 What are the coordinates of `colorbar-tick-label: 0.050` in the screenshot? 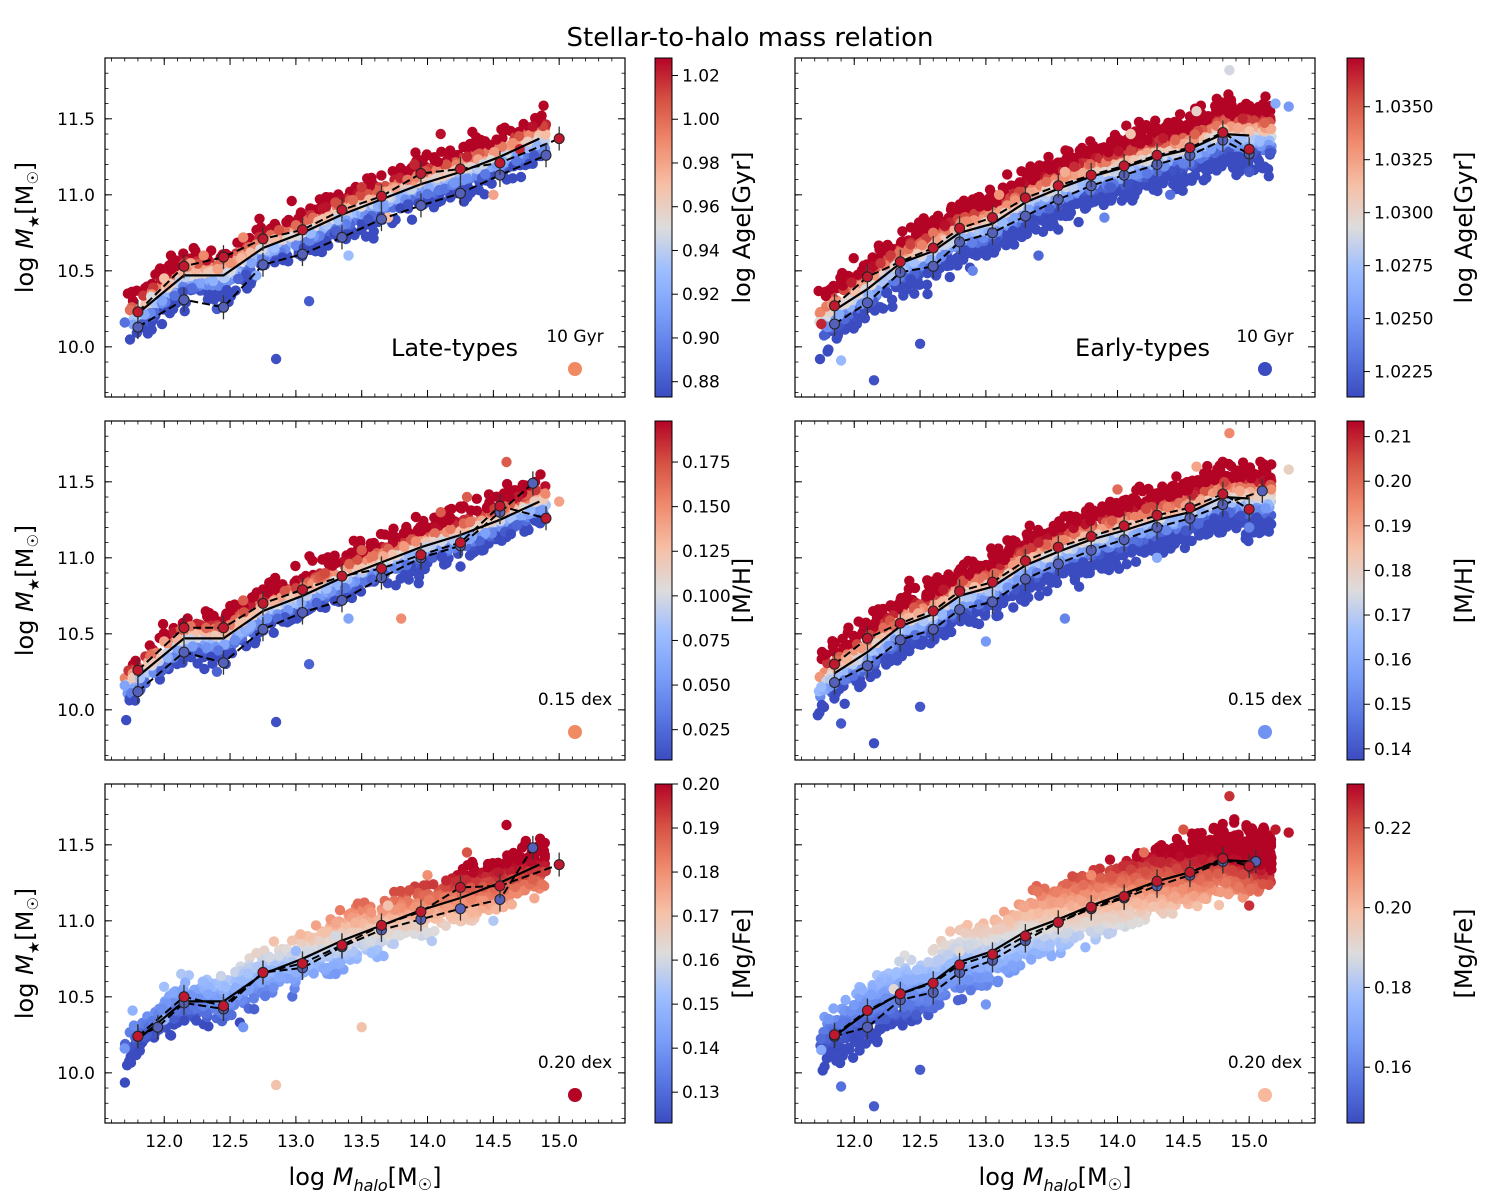 It's located at (706, 686).